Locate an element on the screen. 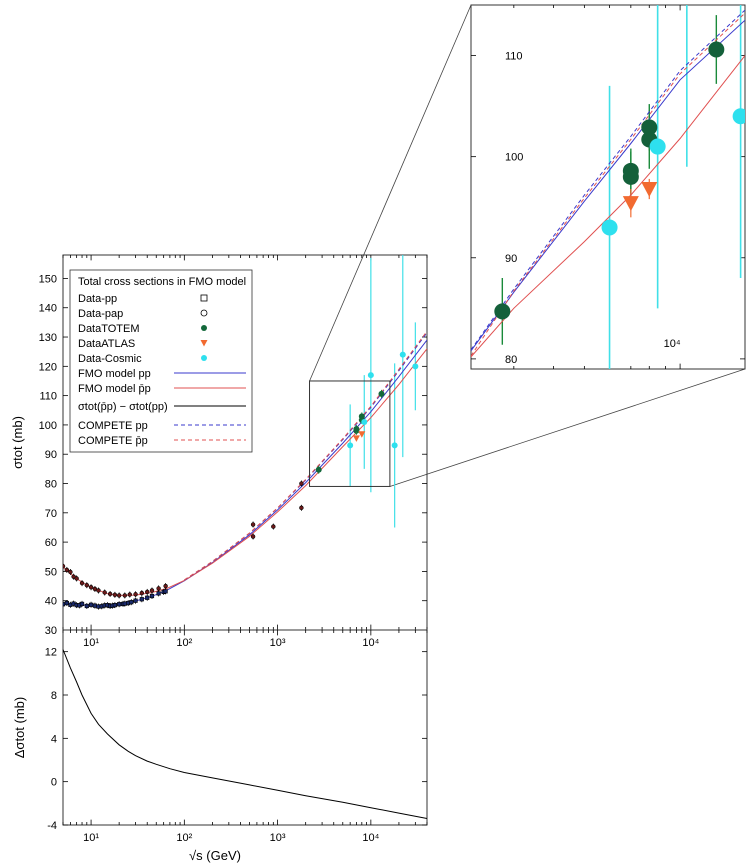  legend-label: FMO model p̄p is located at coordinates (114, 389).